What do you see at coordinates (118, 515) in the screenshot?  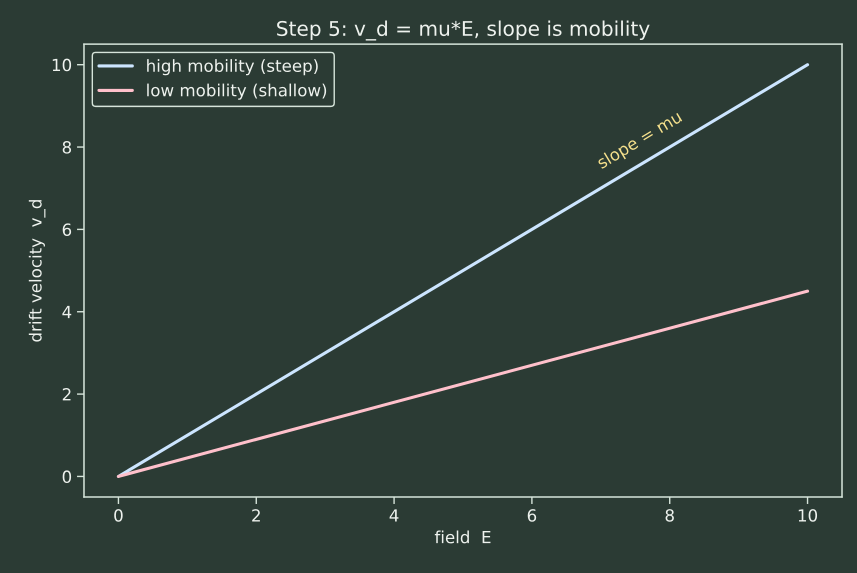 I see `x-tick-label: 0` at bounding box center [118, 515].